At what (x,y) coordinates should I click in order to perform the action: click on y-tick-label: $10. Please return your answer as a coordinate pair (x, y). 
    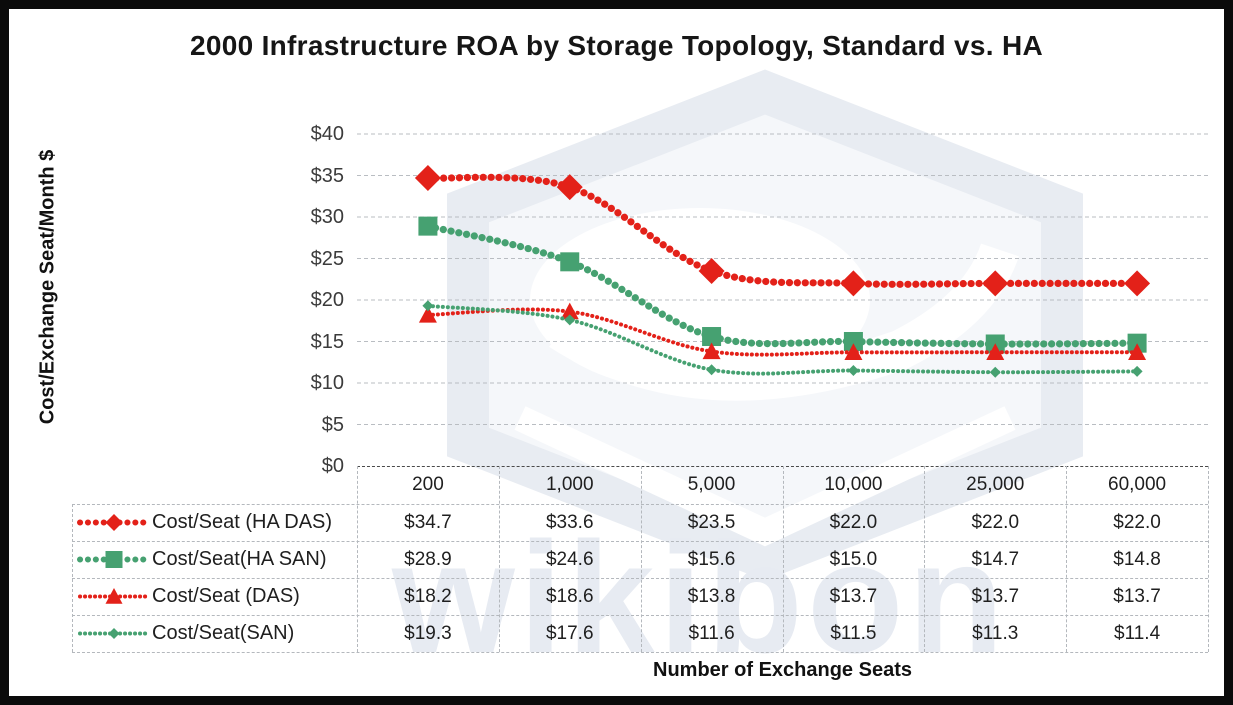
    Looking at the image, I should click on (327, 383).